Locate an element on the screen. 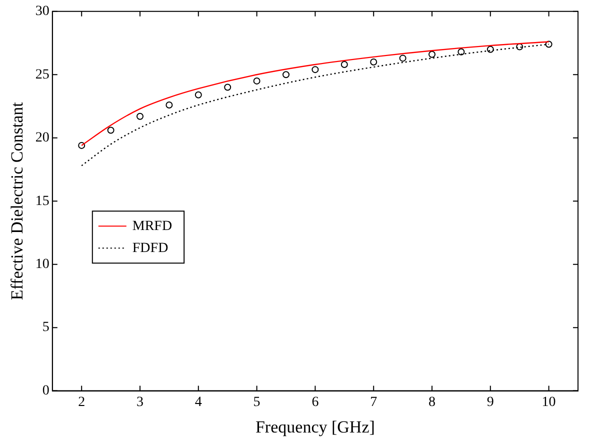 Image resolution: width=600 pixels, height=446 pixels. x-tick-label: 8 is located at coordinates (432, 402).